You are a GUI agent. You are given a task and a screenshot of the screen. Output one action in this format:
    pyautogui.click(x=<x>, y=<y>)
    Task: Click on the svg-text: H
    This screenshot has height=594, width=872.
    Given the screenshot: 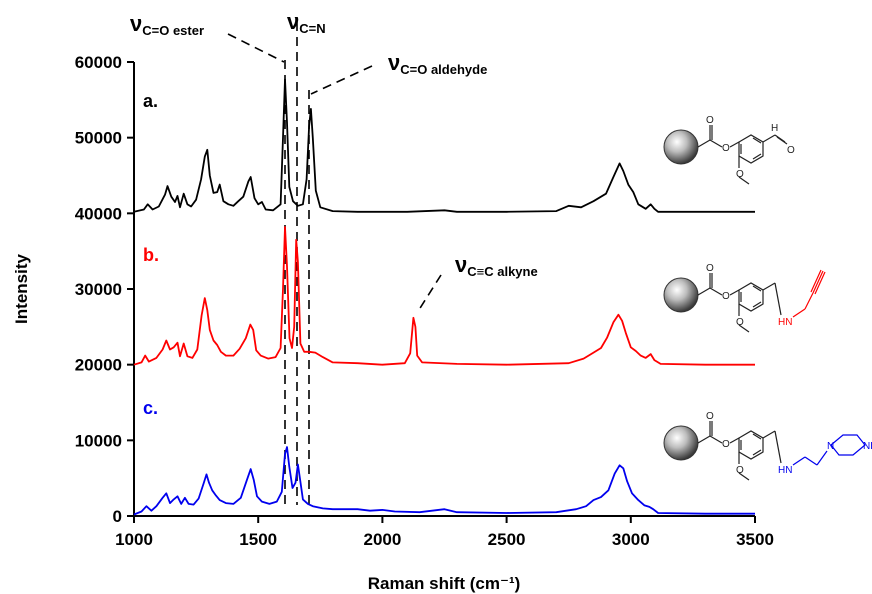 What is the action you would take?
    pyautogui.click(x=774, y=128)
    